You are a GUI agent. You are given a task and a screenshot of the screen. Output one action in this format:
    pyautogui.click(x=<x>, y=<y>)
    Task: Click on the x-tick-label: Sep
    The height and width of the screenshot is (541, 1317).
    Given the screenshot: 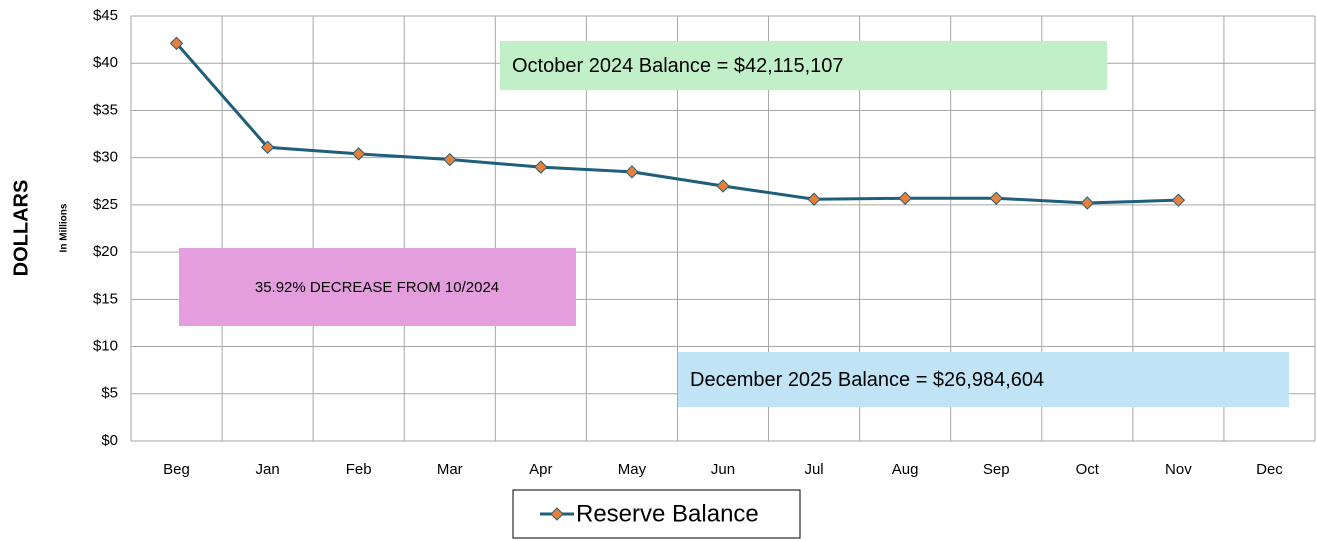 What is the action you would take?
    pyautogui.click(x=996, y=469)
    